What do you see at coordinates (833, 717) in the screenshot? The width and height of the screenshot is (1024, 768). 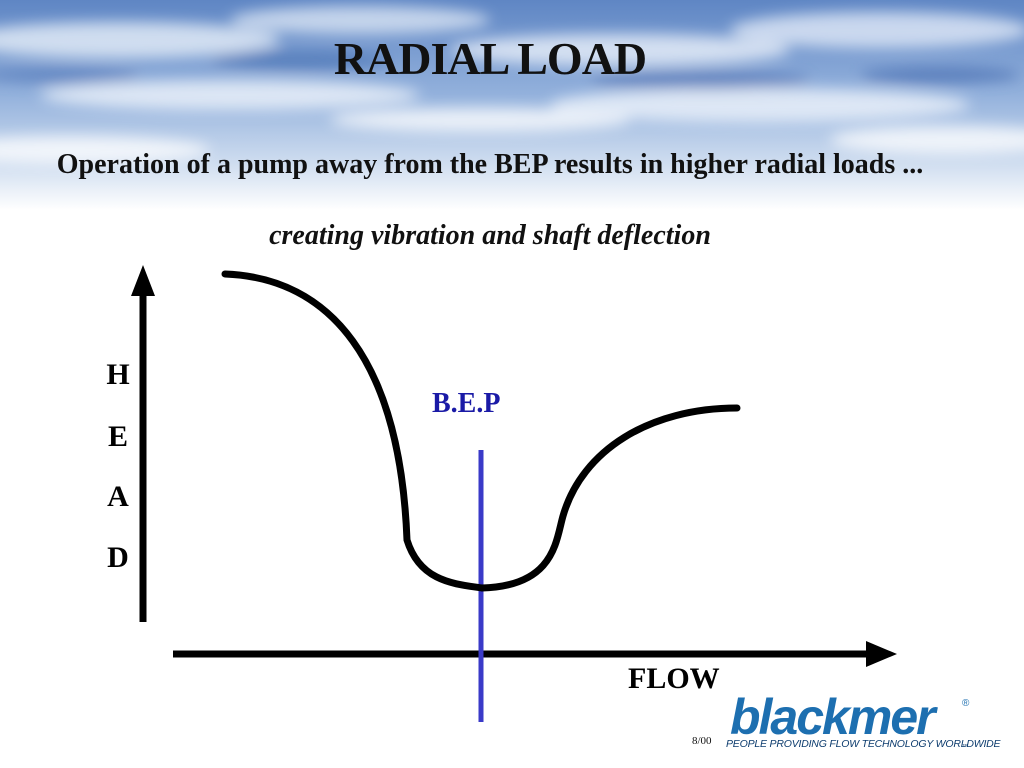 I see `logo-wordmark: blackmer` at bounding box center [833, 717].